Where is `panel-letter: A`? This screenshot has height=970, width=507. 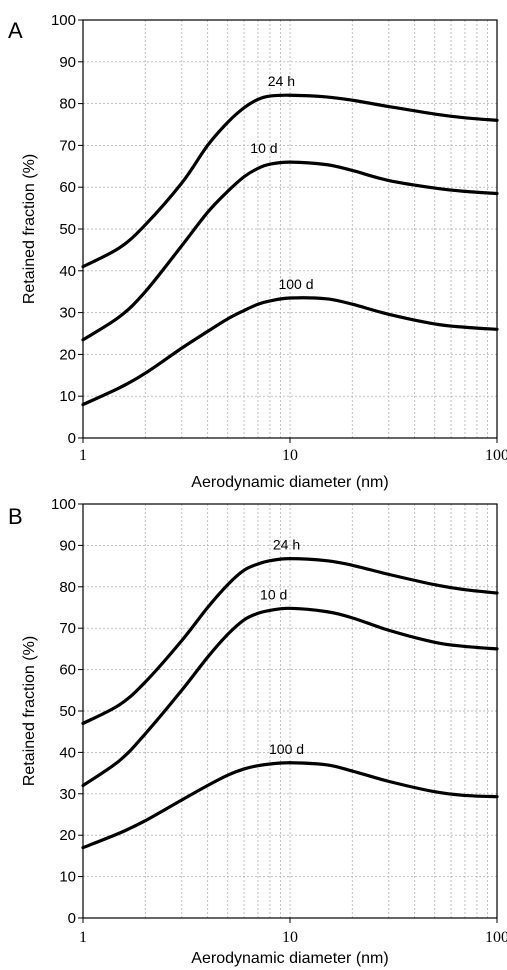
panel-letter: A is located at coordinates (15, 30).